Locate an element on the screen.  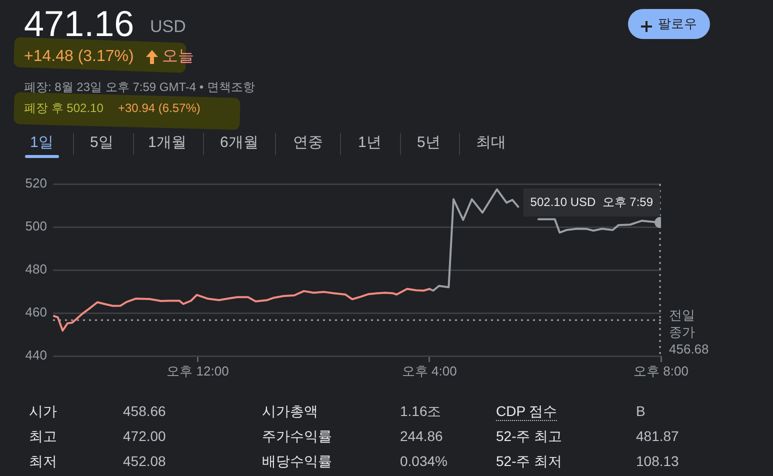
text: 팔로우 is located at coordinates (677, 24).